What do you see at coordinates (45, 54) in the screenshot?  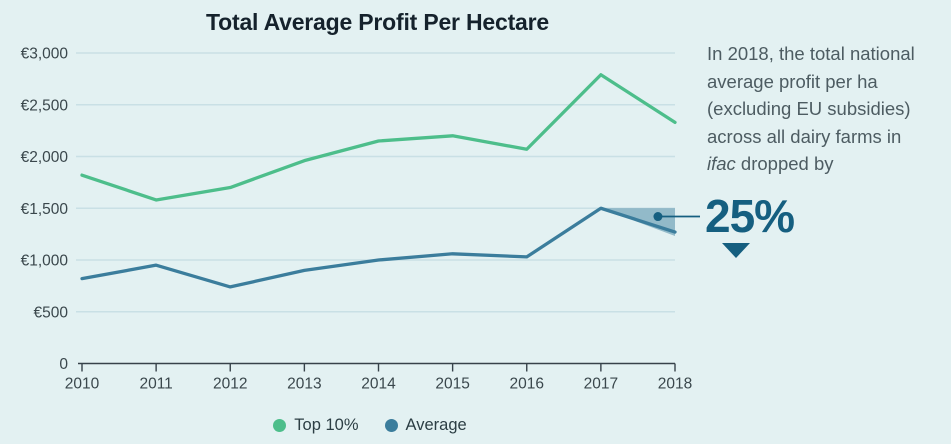 I see `y-axis-label: €3,000` at bounding box center [45, 54].